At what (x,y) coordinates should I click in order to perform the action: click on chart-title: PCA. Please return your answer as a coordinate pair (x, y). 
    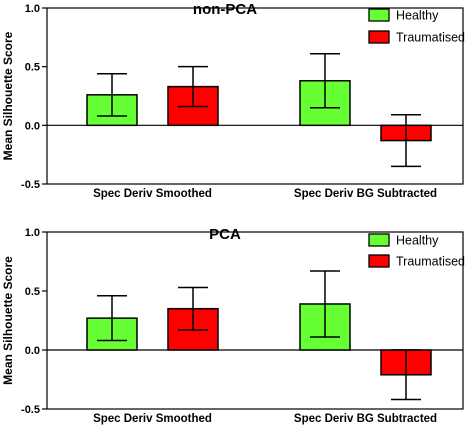
    Looking at the image, I should click on (225, 234).